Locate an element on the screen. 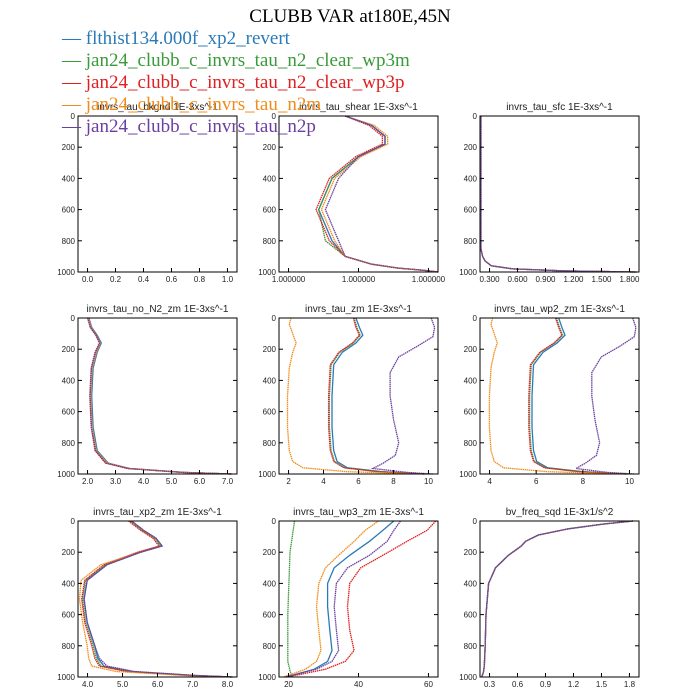 Image resolution: width=700 pixels, height=700 pixels. figure-title: CLUBB VAR at180E,45N is located at coordinates (350, 16).